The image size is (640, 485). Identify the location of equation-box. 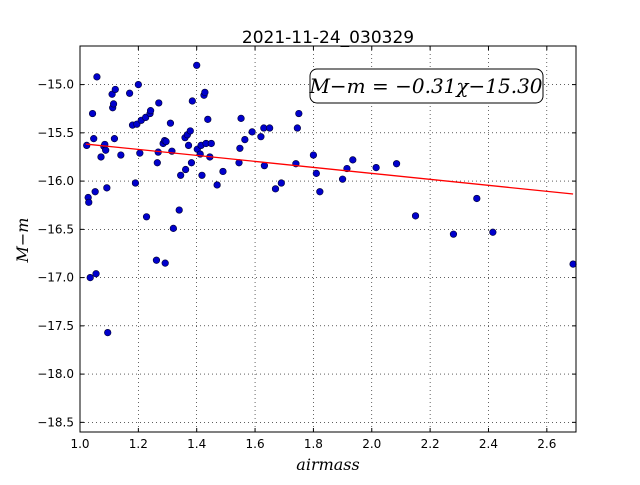
(426, 86).